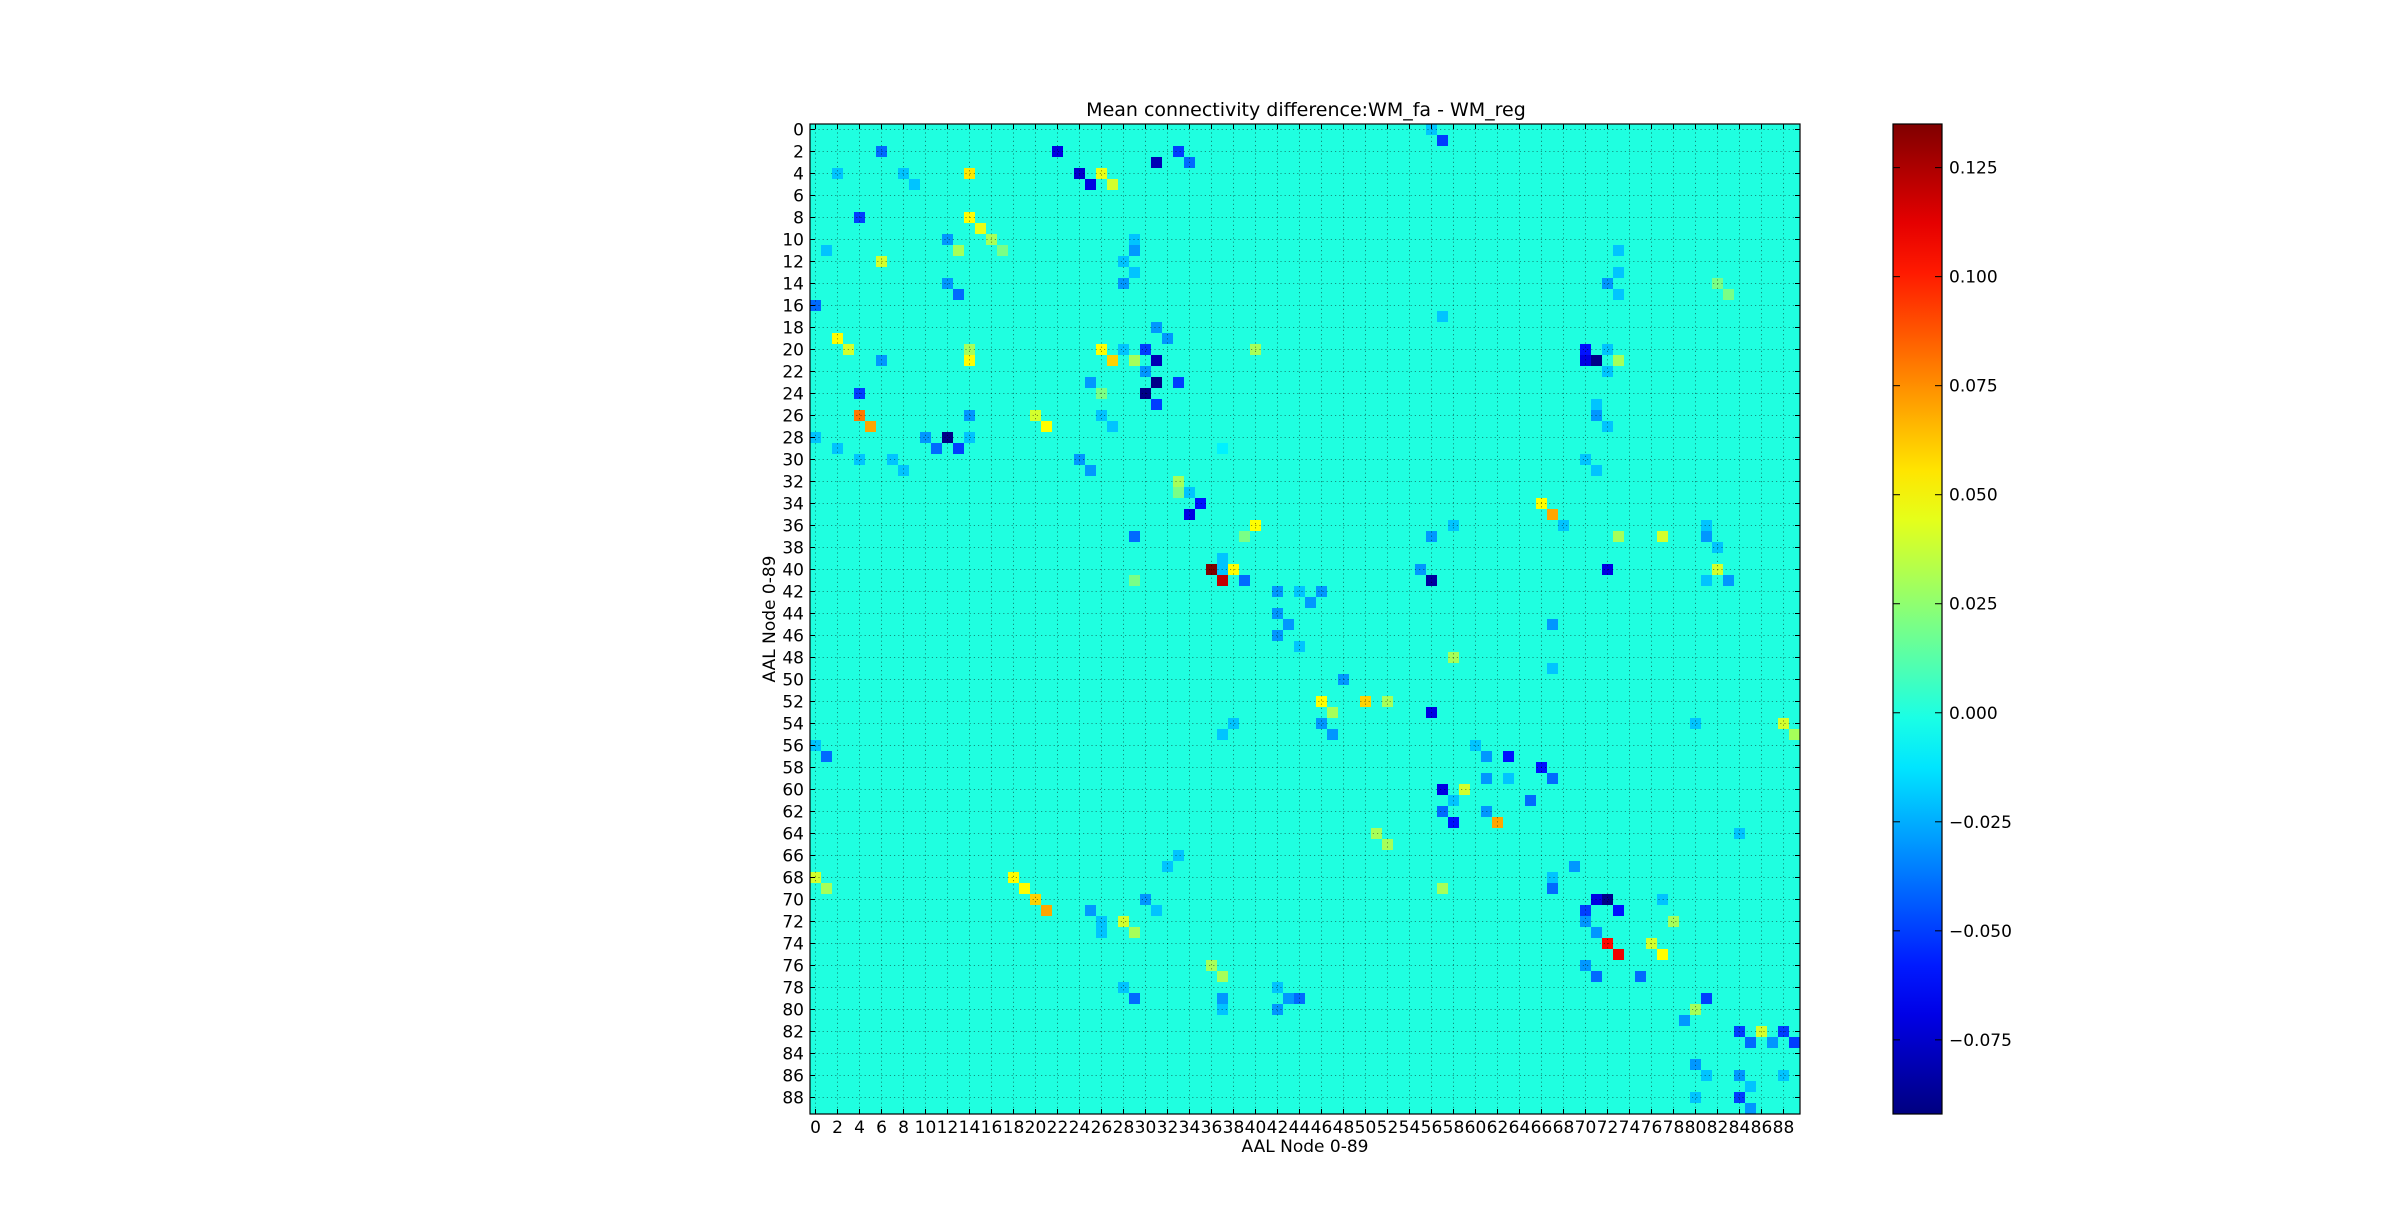 The image size is (2400, 1230). What do you see at coordinates (1917, 619) in the screenshot?
I see `colorbar-frame` at bounding box center [1917, 619].